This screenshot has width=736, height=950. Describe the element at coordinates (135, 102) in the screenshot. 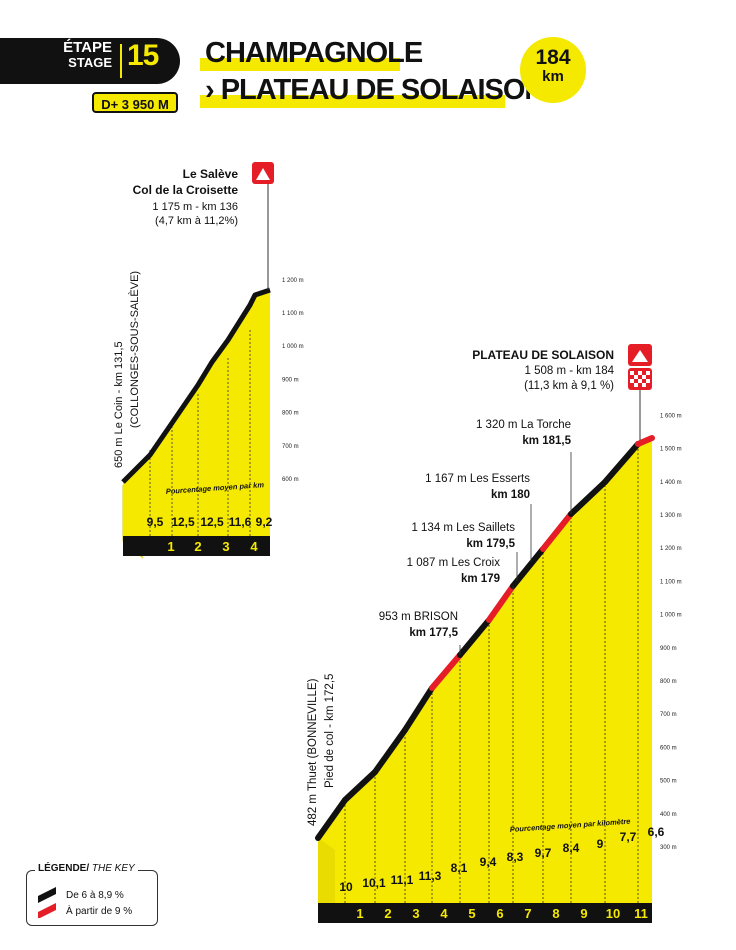

I see `climbing-badge: D+ 3 950 M` at that location.